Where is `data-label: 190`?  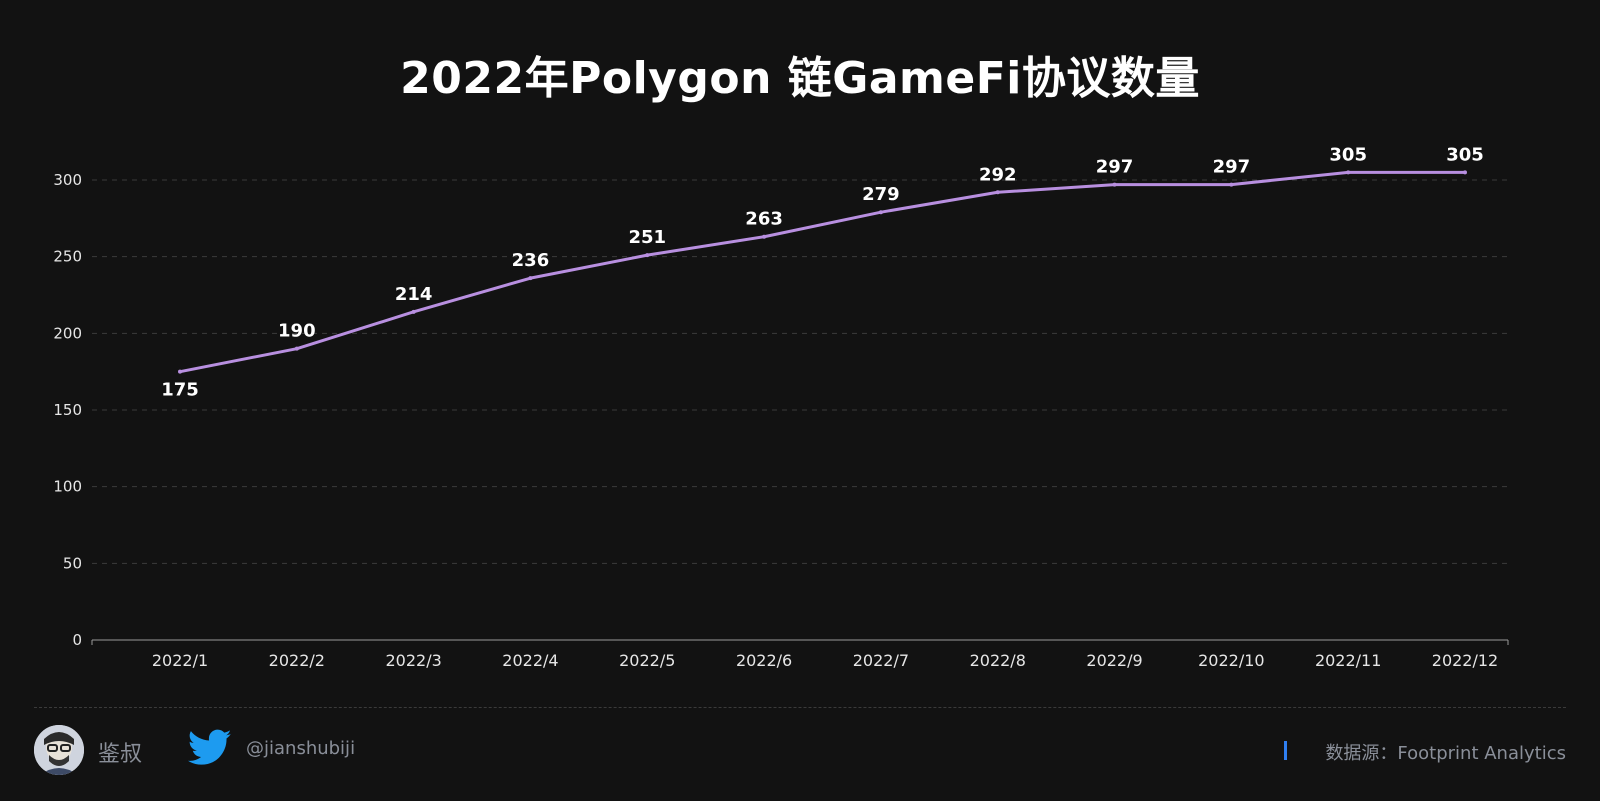 data-label: 190 is located at coordinates (297, 331).